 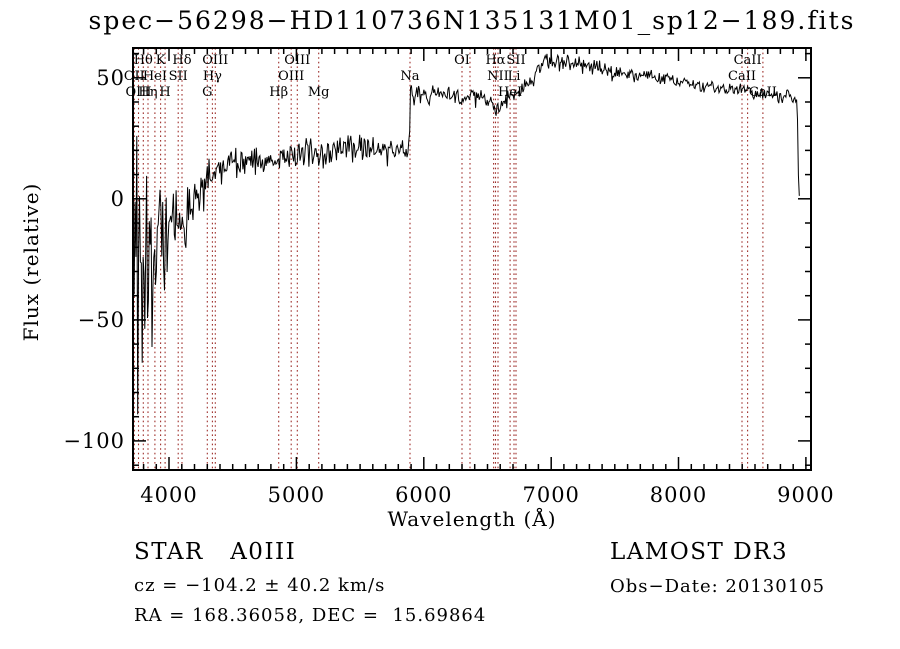 I want to click on x-axis-label: Wavelength (Å), so click(x=471, y=518).